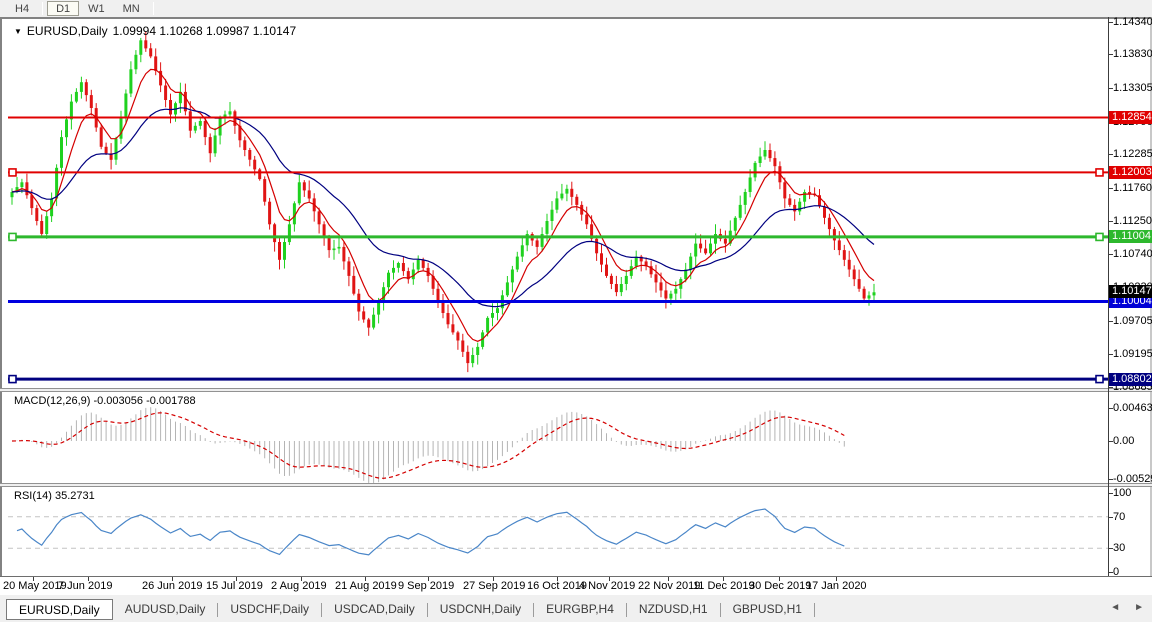 The height and width of the screenshot is (622, 1152). I want to click on time-axis-label: 30 Dec 2019, so click(780, 586).